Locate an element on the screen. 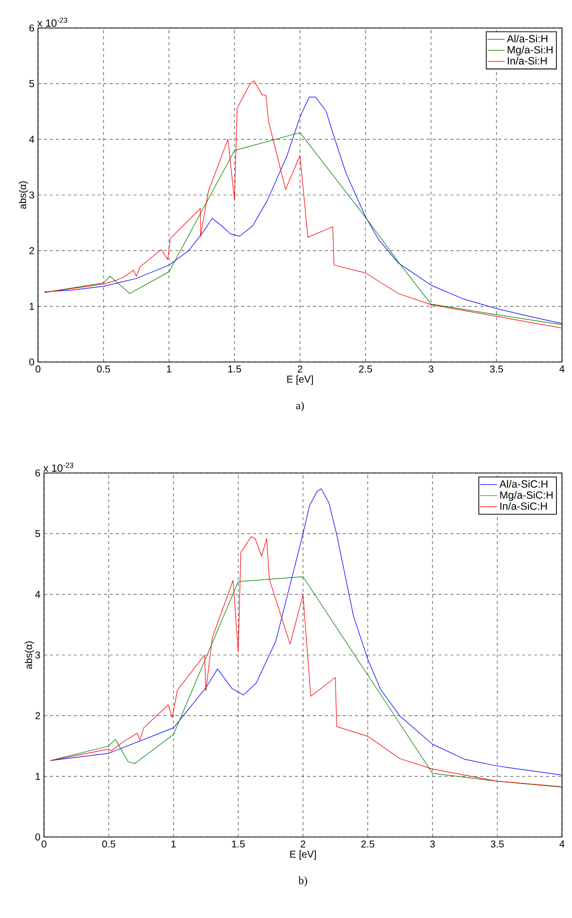 This screenshot has height=918, width=572. legend-label: Mg/a-SiC:H is located at coordinates (526, 496).